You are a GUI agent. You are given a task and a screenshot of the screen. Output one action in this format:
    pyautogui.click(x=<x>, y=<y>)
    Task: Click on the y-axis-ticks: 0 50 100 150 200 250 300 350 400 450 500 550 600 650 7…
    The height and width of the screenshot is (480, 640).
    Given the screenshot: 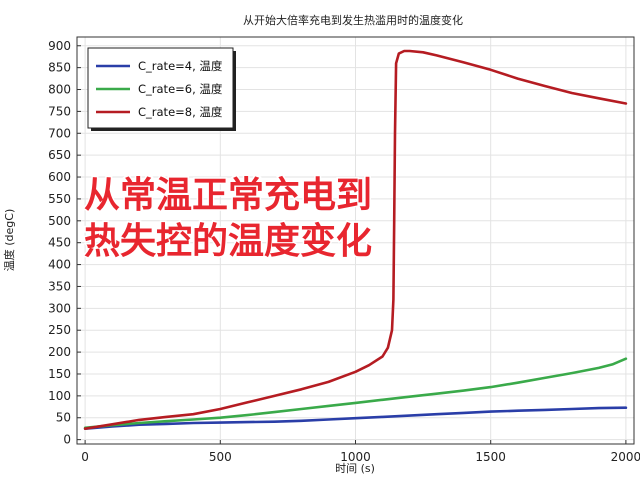 What is the action you would take?
    pyautogui.click(x=64, y=243)
    